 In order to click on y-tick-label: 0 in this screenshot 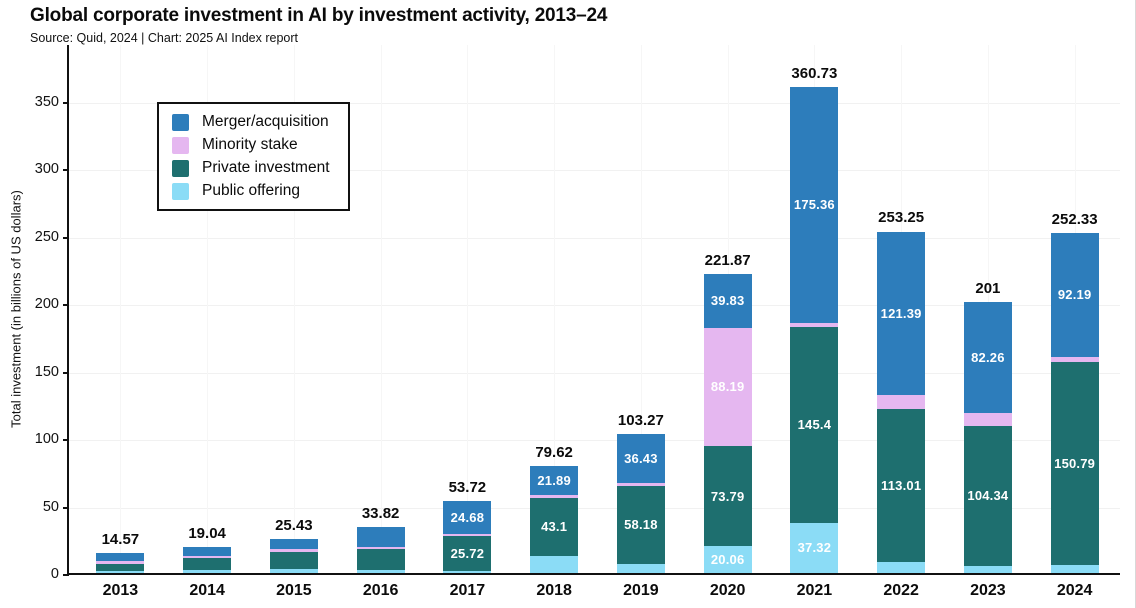, I will do `click(54, 574)`.